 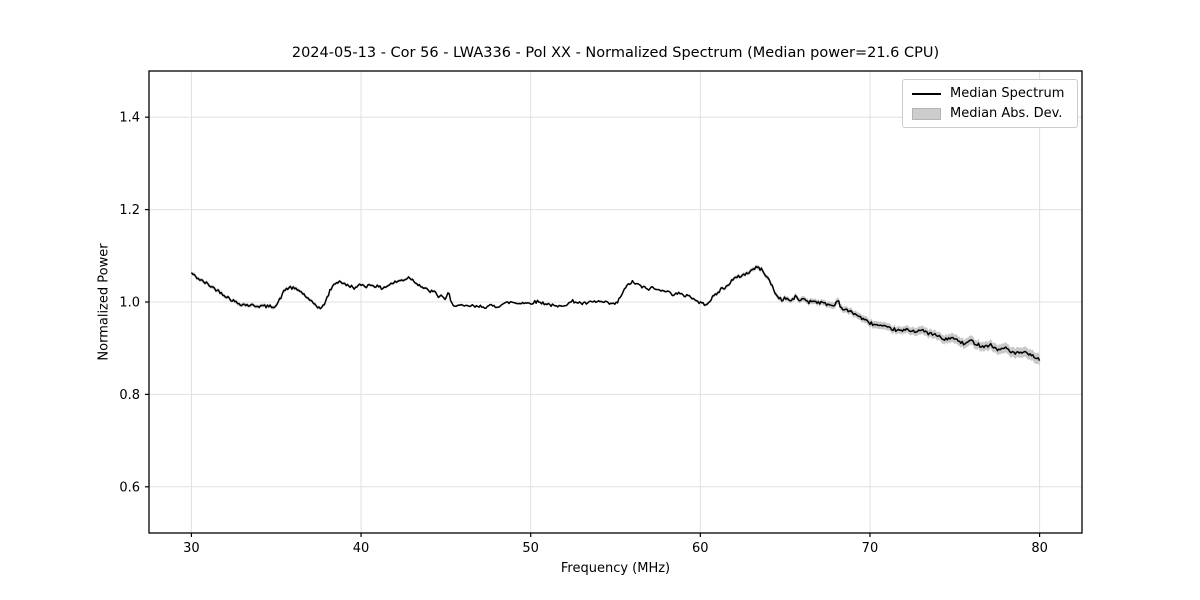 I want to click on y-tick-label: 0.8, so click(x=129, y=395).